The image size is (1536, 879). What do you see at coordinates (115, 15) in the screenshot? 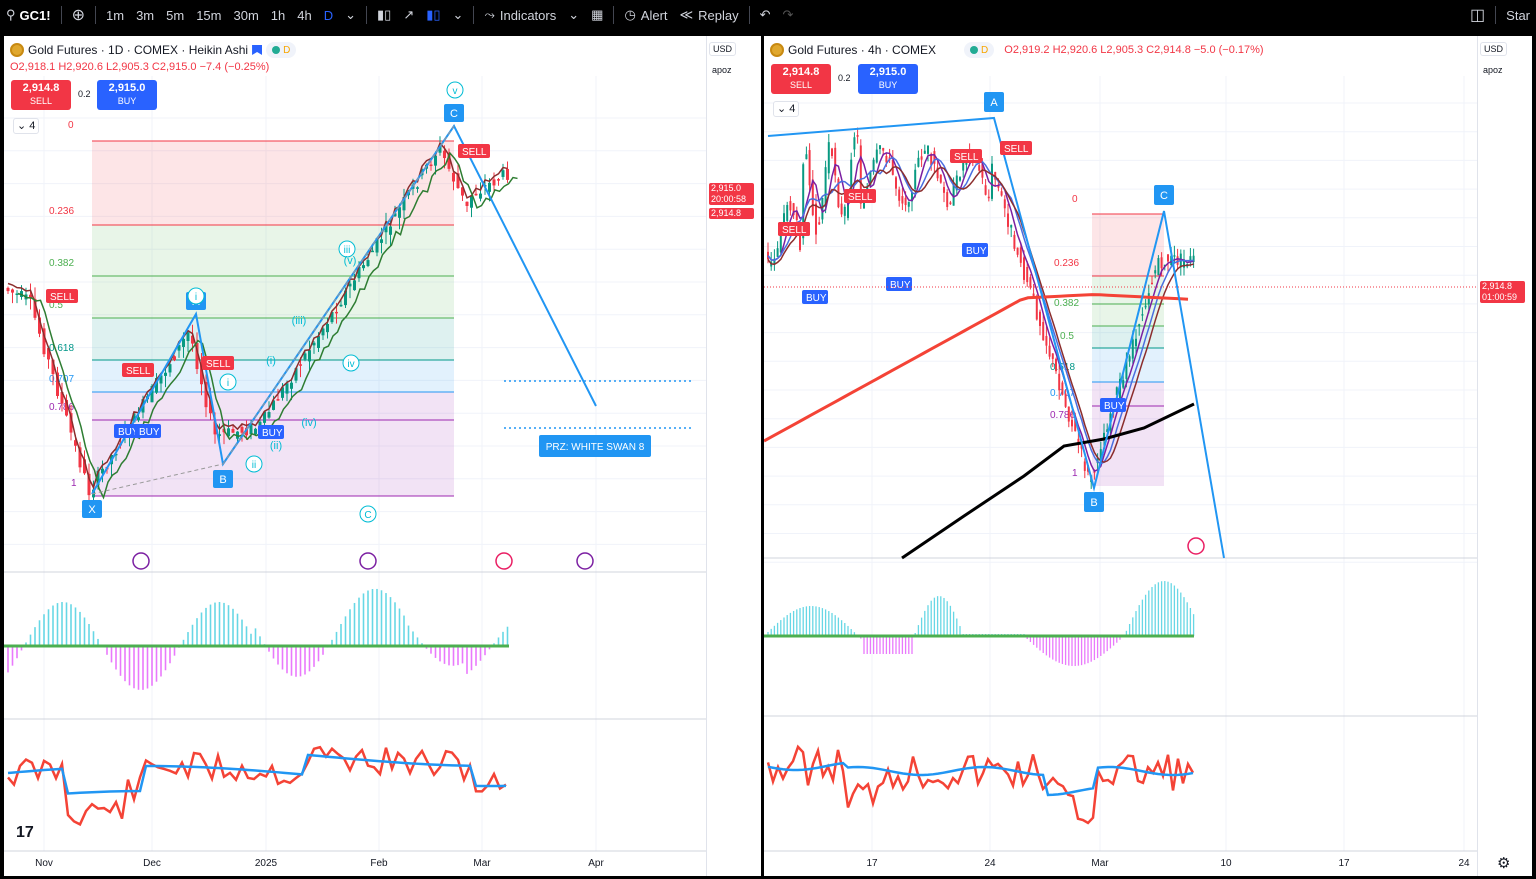
I see `interval-1m: 1m` at bounding box center [115, 15].